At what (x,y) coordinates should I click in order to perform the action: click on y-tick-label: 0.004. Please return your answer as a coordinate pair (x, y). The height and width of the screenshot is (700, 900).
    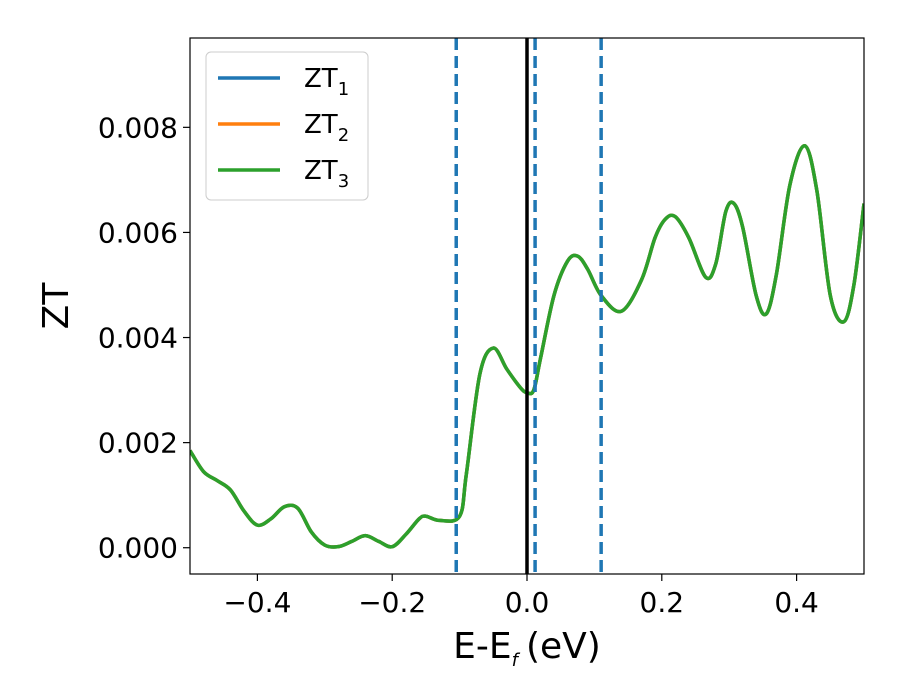
    Looking at the image, I should click on (138, 338).